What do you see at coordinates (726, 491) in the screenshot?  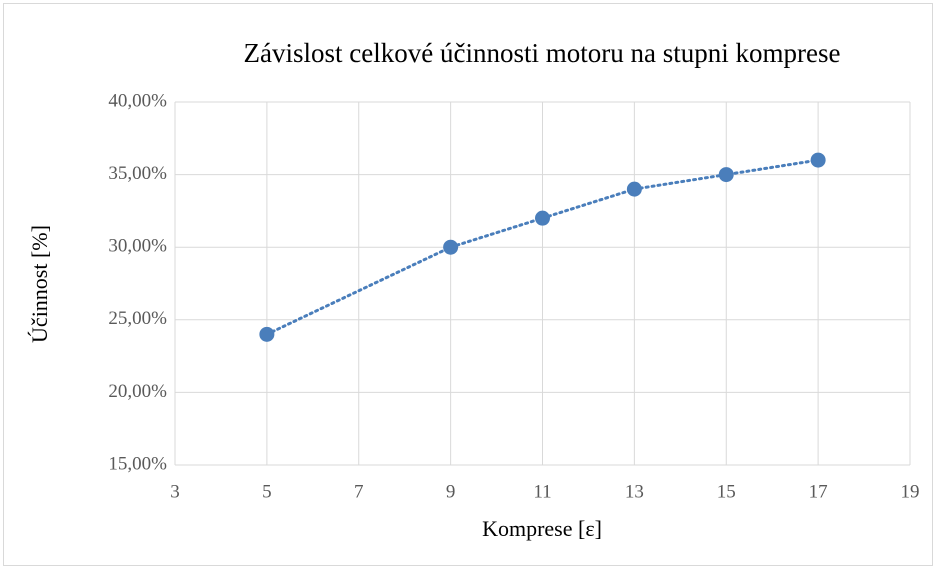 I see `x-tick-label: 15` at bounding box center [726, 491].